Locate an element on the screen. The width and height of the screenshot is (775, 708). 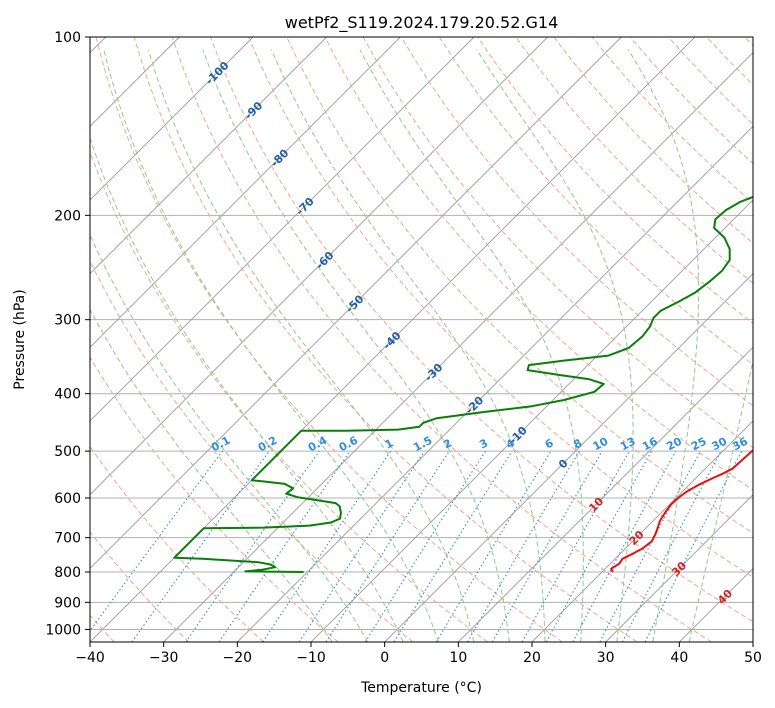
y-tick-label: 1000 is located at coordinates (63, 630).